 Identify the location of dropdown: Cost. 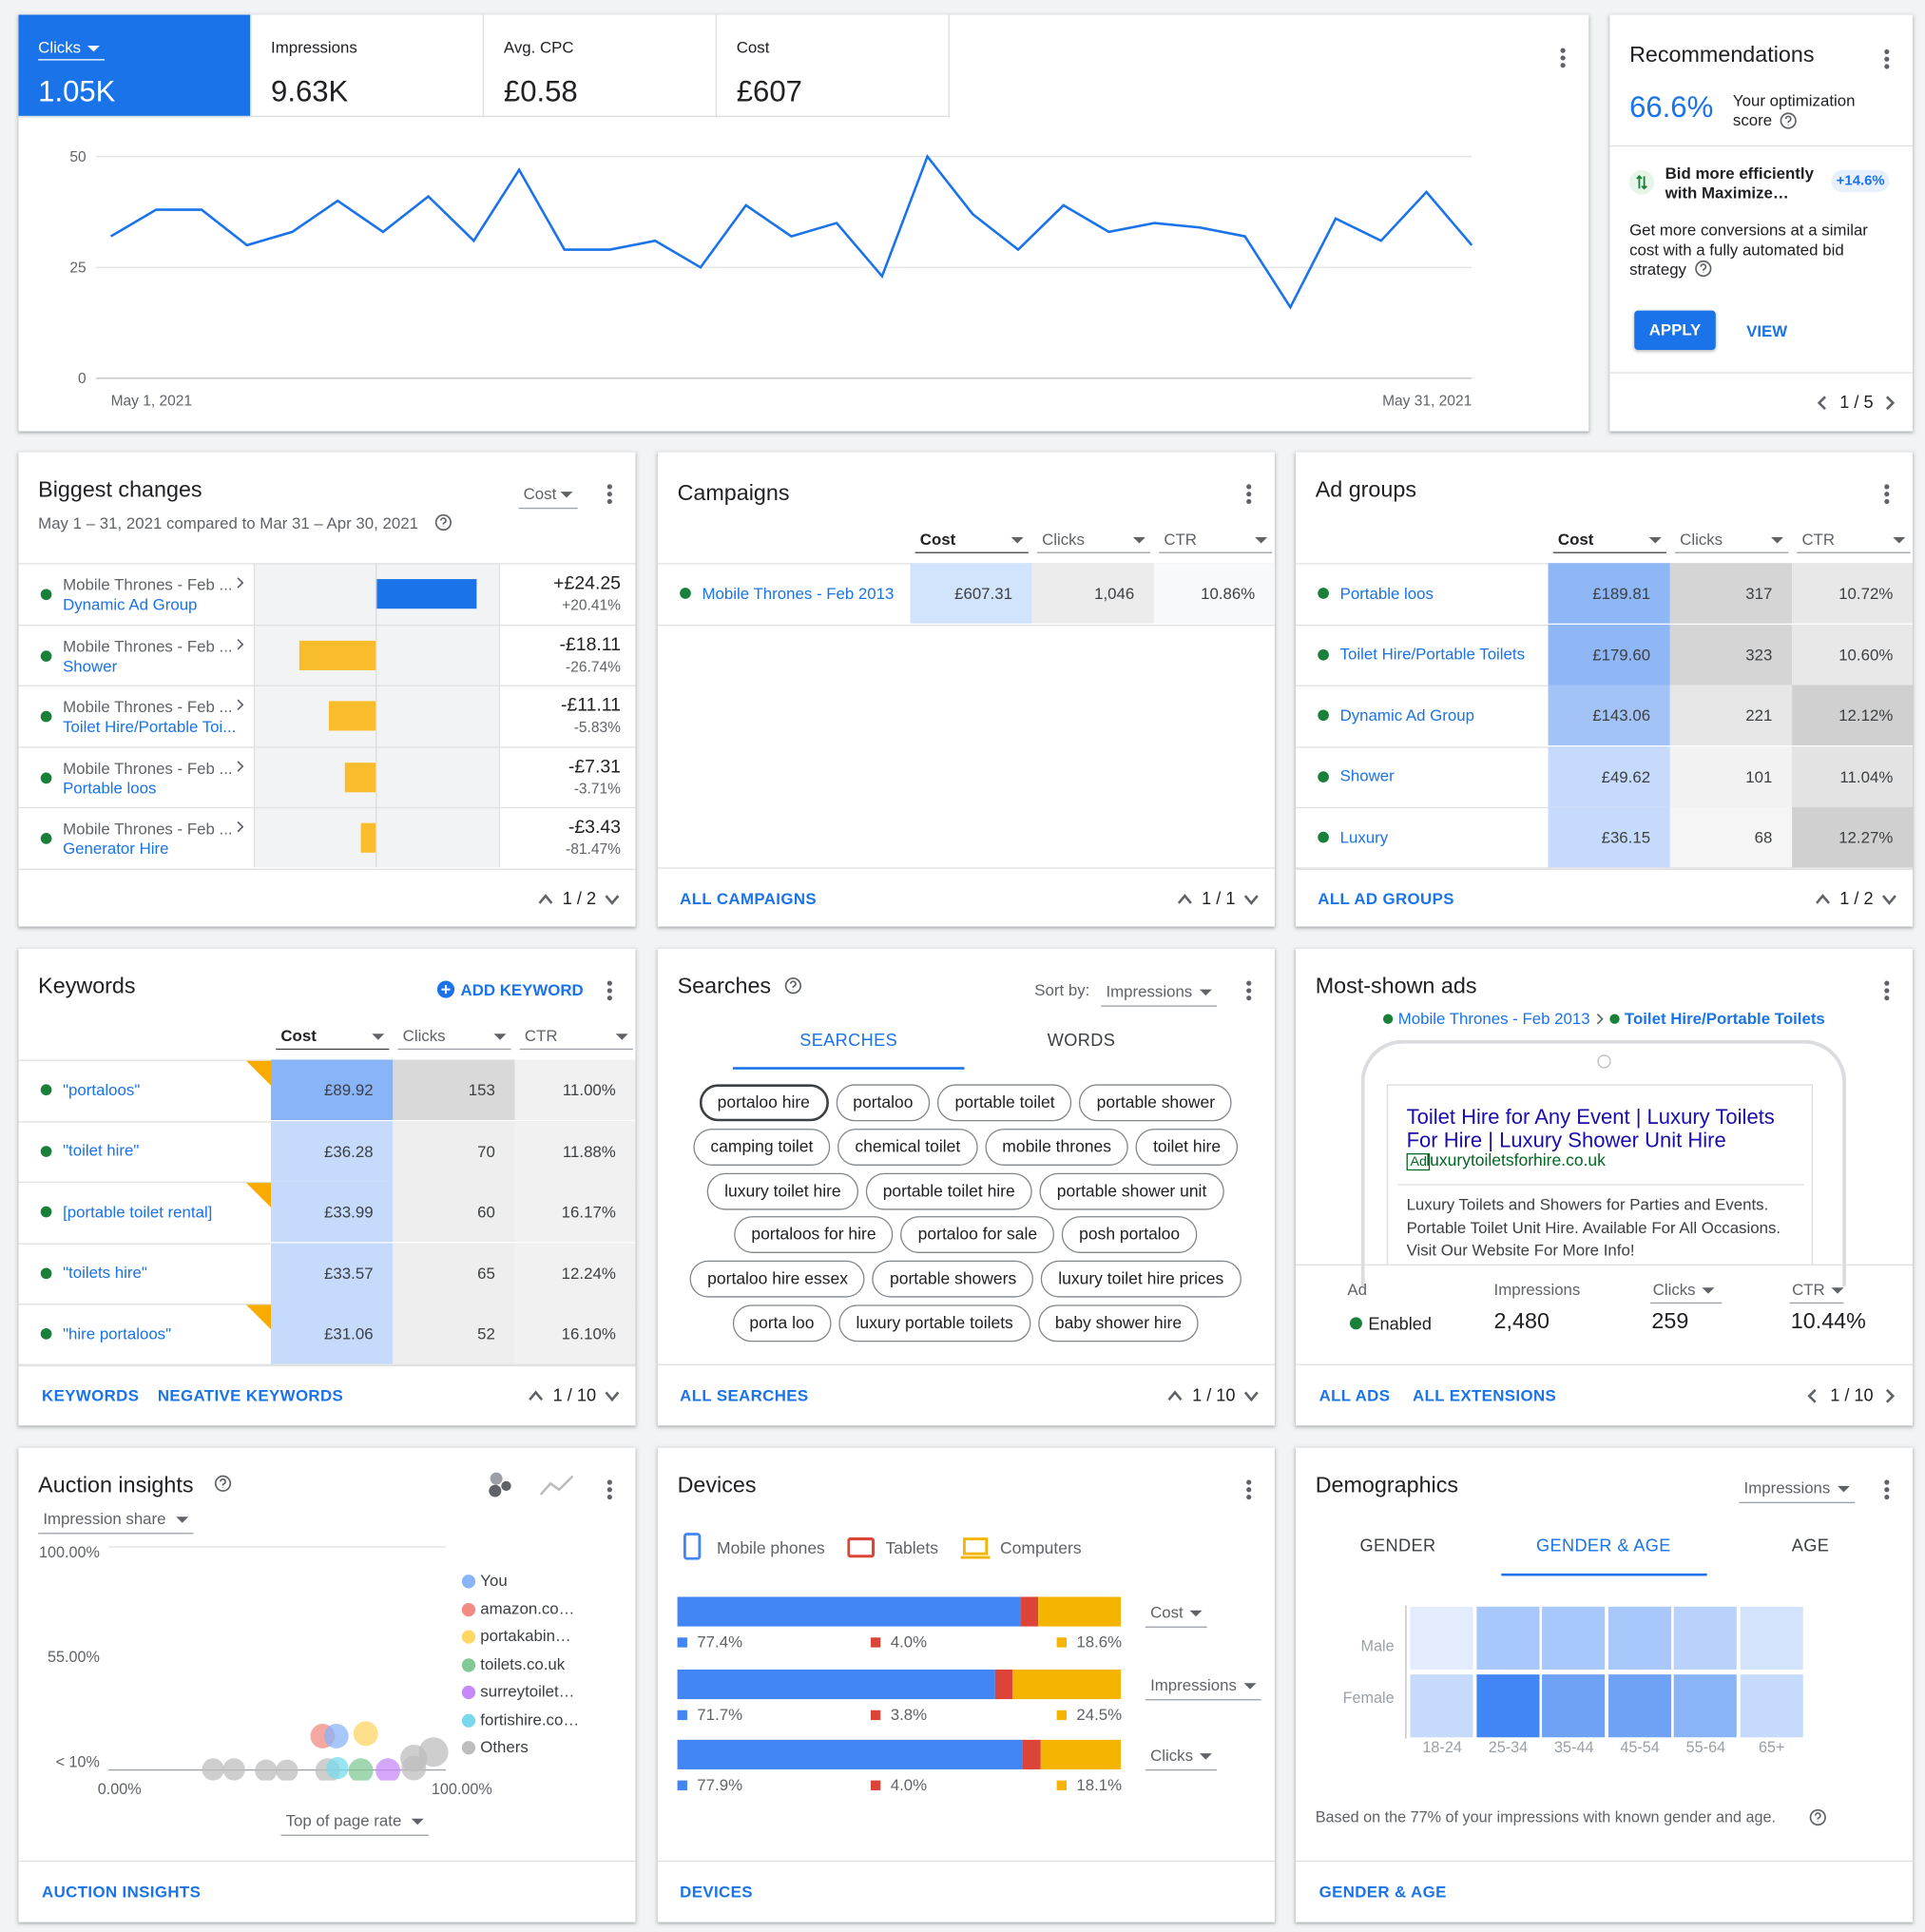
(1167, 1612).